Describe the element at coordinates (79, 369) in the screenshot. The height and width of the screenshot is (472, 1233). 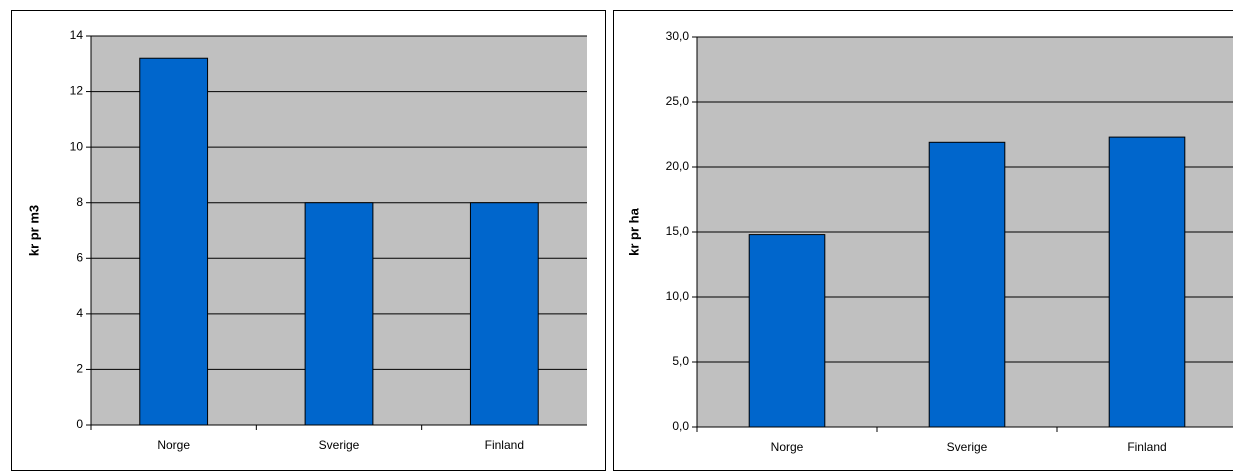
I see `y-tick-label: 2` at that location.